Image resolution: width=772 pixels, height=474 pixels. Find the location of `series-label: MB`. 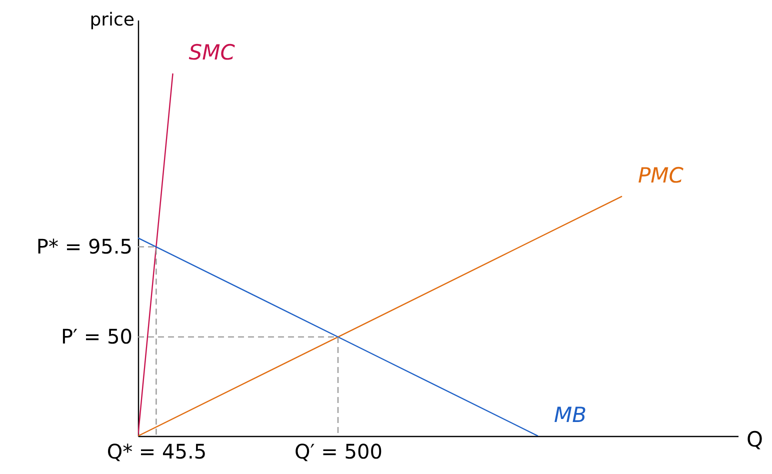

series-label: MB is located at coordinates (570, 415).